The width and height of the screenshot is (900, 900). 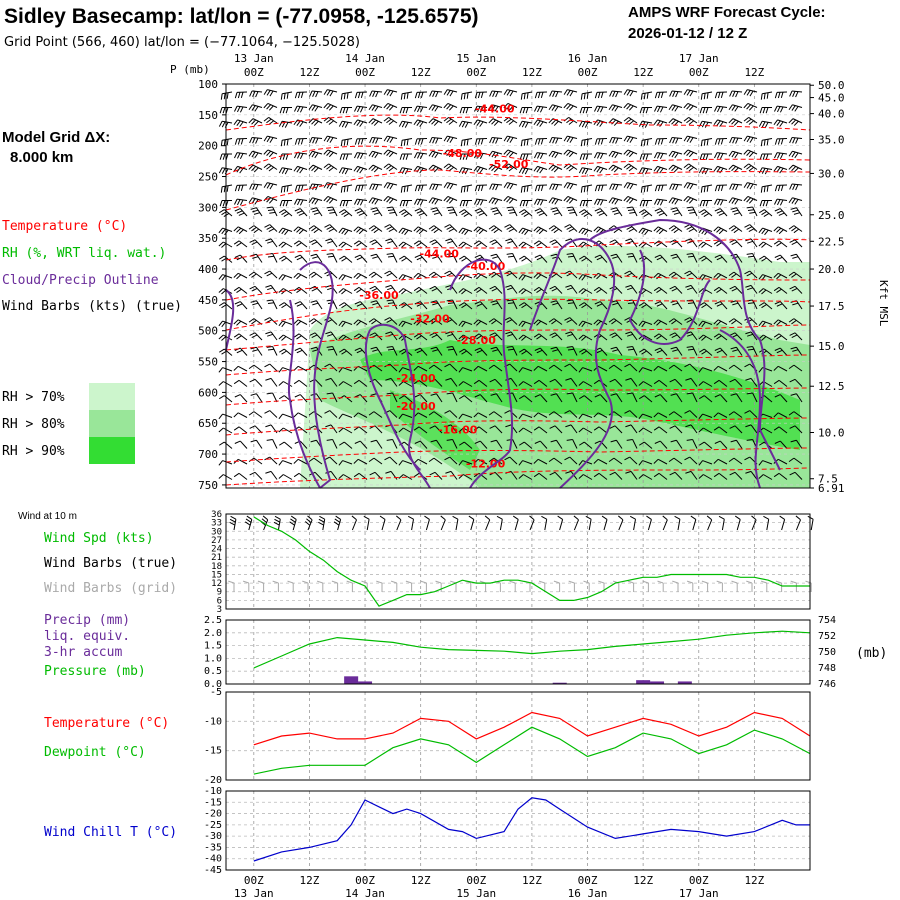 What do you see at coordinates (754, 72) in the screenshot?
I see `top-time-hour: 12Z` at bounding box center [754, 72].